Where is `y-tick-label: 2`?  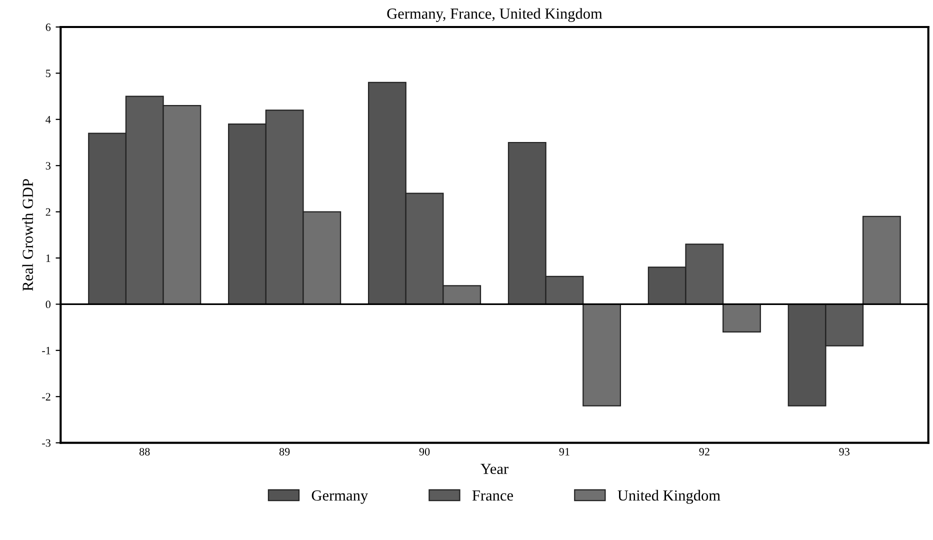 y-tick-label: 2 is located at coordinates (48, 212).